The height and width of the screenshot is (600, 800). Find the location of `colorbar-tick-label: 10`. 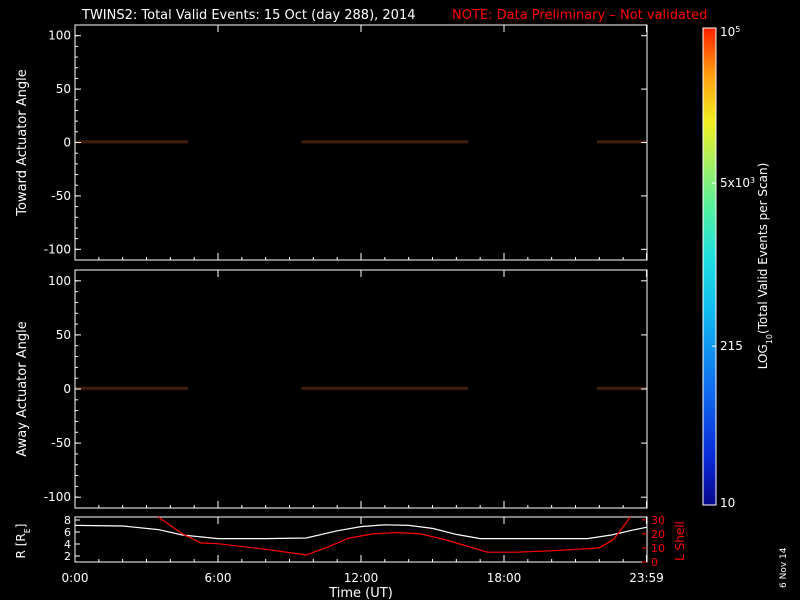

colorbar-tick-label: 10 is located at coordinates (727, 503).